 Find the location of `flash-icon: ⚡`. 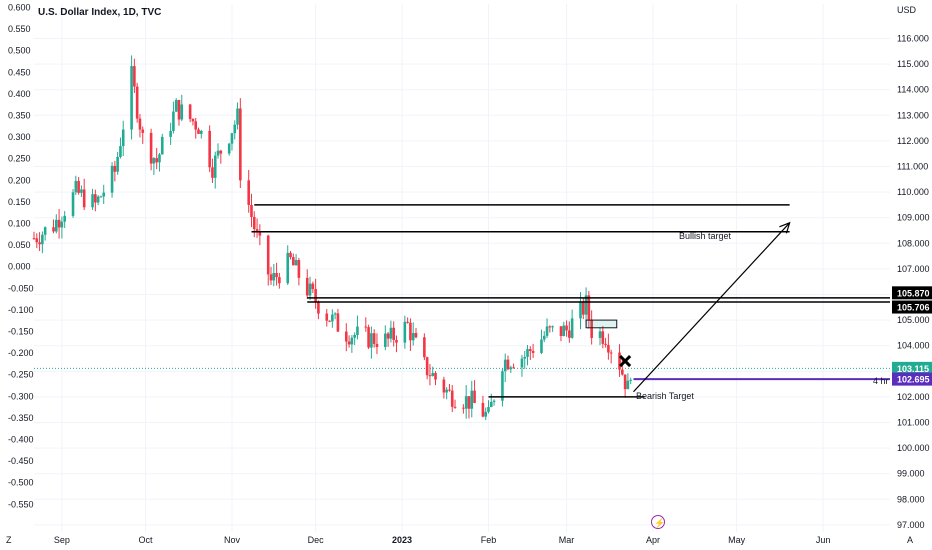

flash-icon: ⚡ is located at coordinates (658, 522).